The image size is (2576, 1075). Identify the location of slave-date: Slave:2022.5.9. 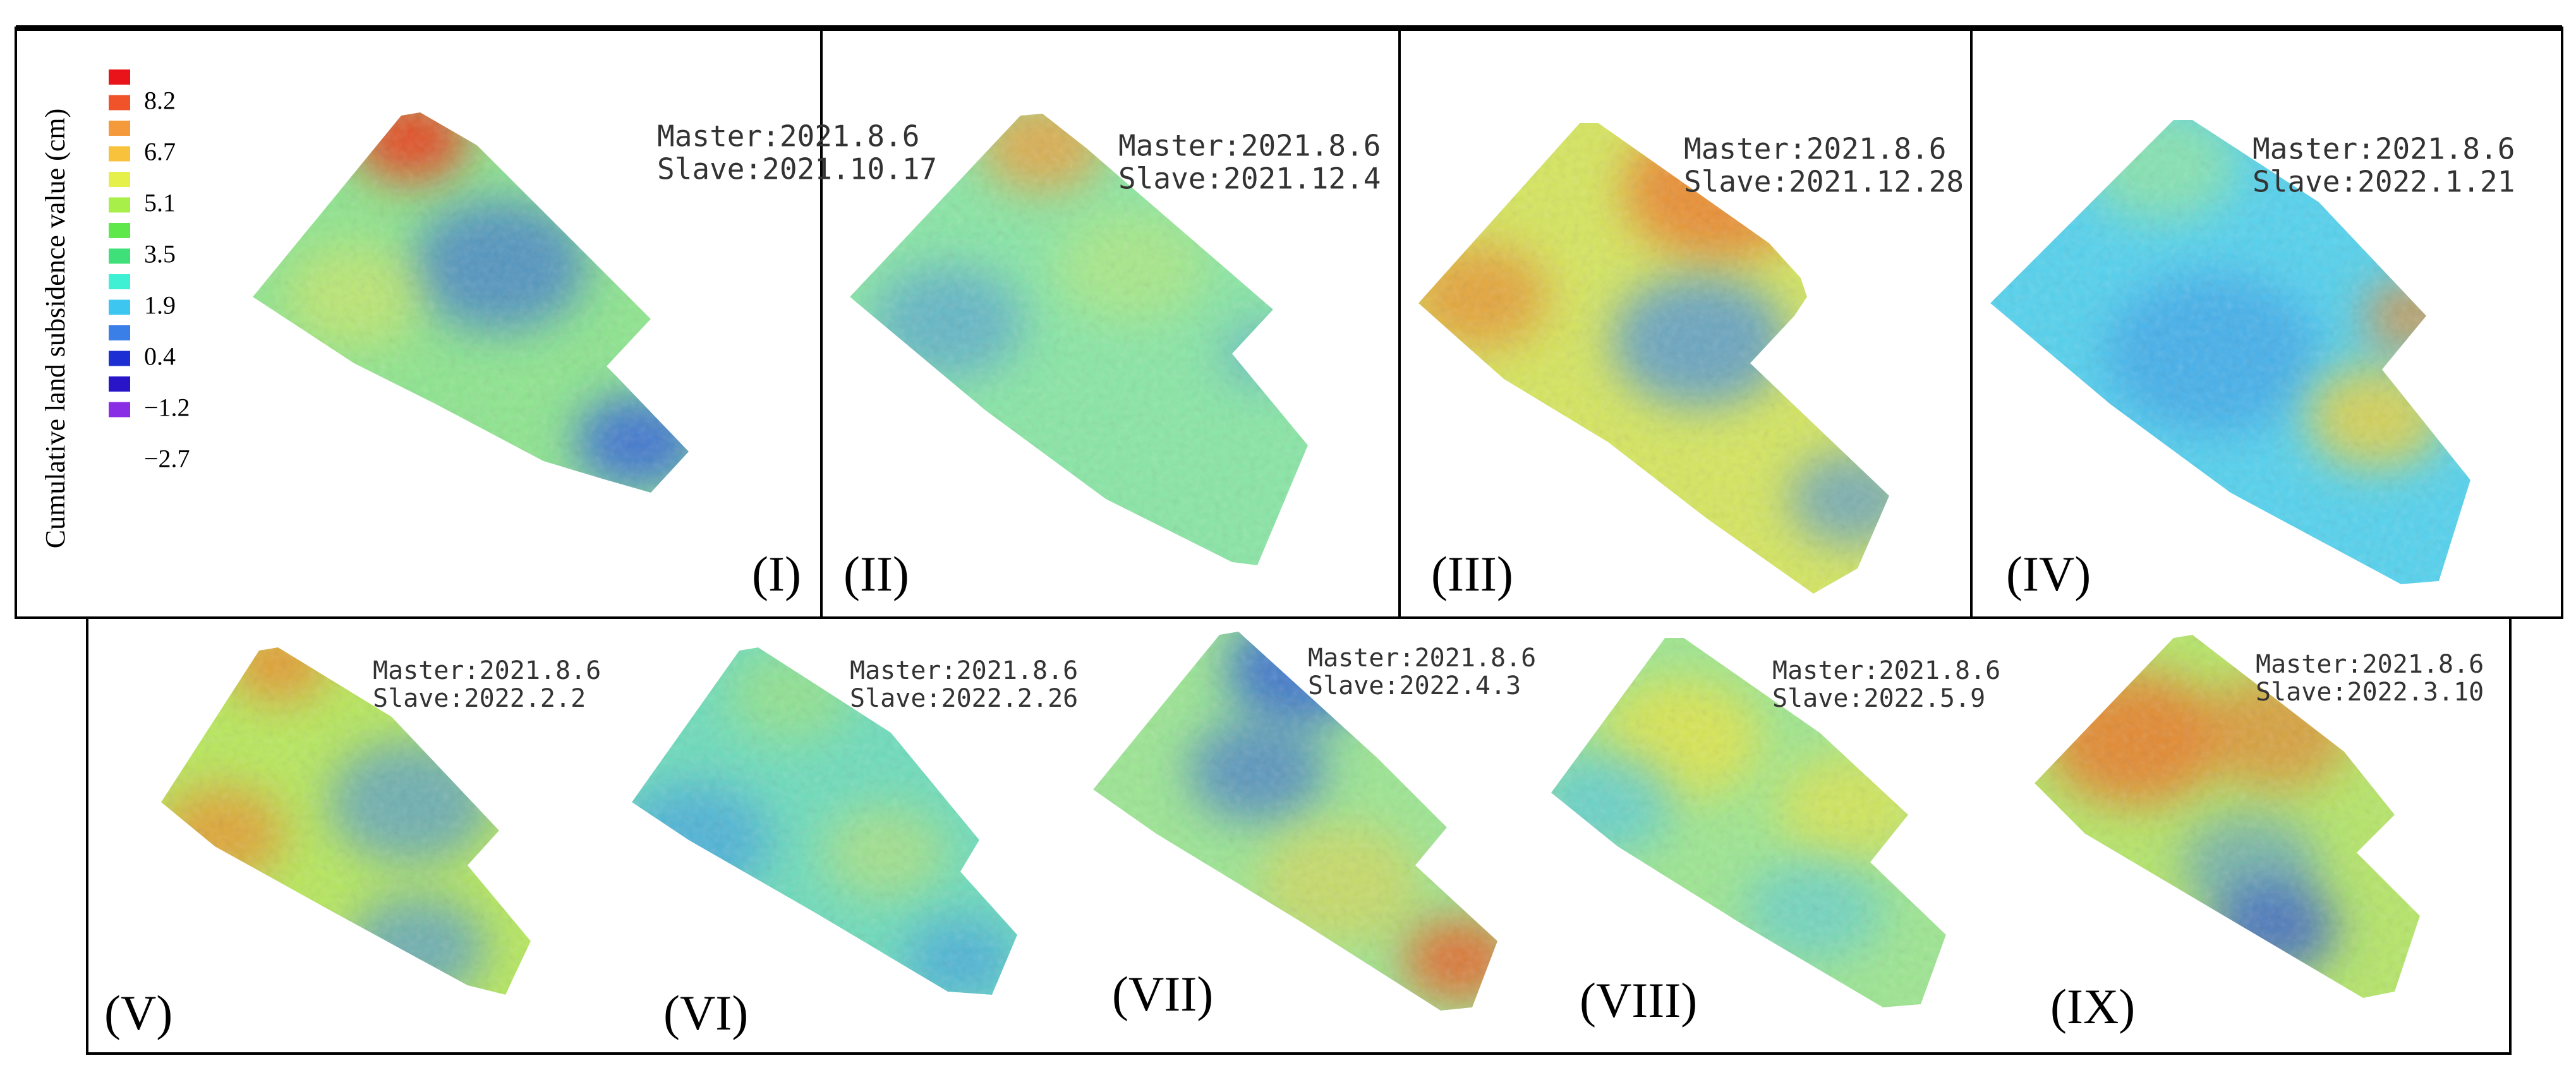
(1878, 699).